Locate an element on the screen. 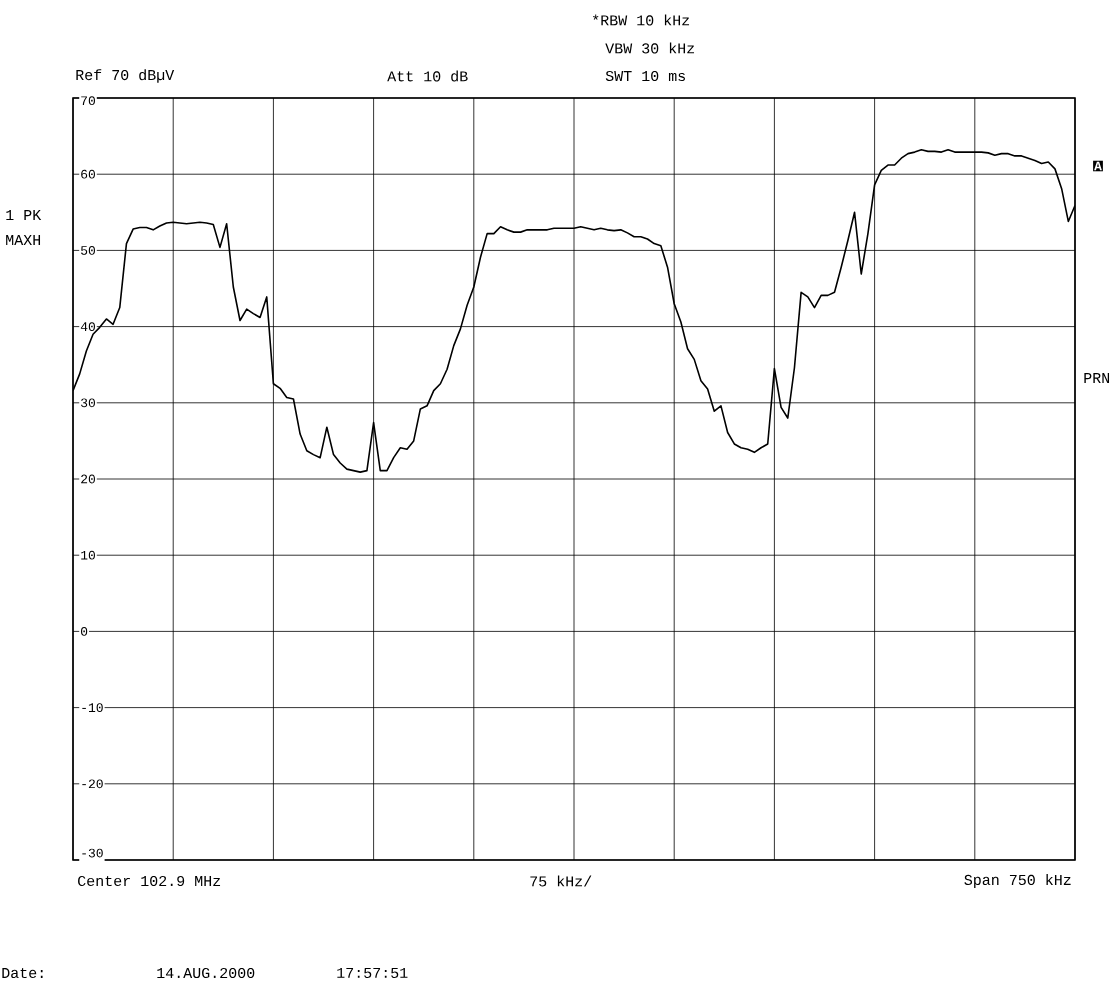  text: 75 kHz/ is located at coordinates (561, 881).